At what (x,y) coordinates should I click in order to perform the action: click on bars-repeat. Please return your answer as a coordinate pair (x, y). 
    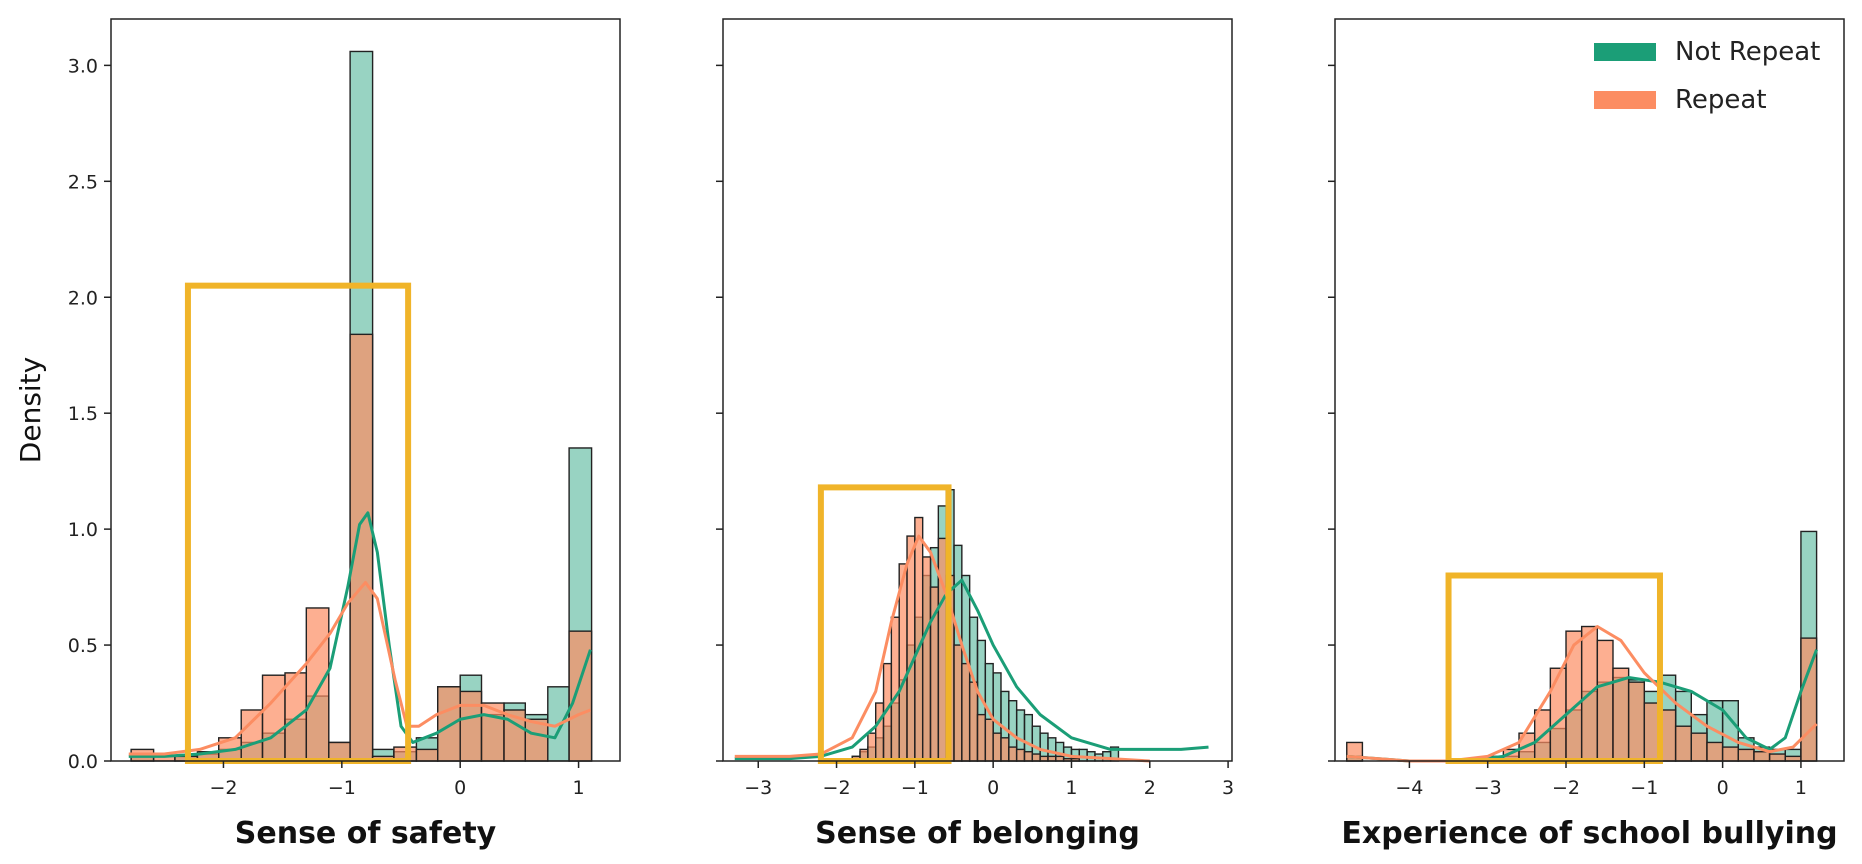
    Looking at the image, I should click on (361, 547).